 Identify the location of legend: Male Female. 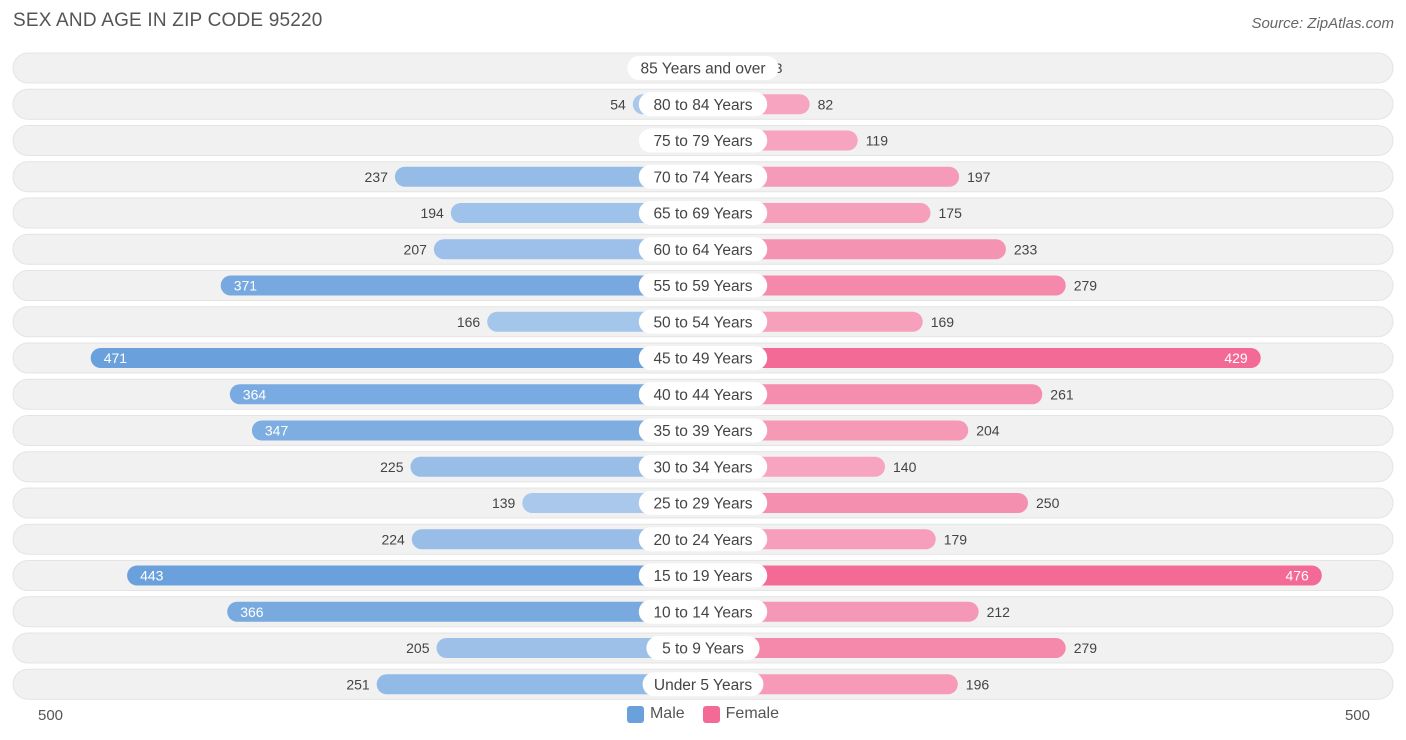
(703, 714).